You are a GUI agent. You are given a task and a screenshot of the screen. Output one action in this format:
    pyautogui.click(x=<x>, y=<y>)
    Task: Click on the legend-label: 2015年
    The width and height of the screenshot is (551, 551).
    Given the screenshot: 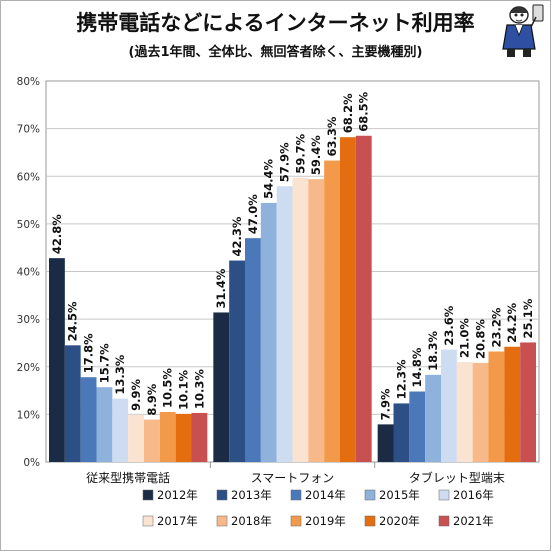 What is the action you would take?
    pyautogui.click(x=399, y=495)
    